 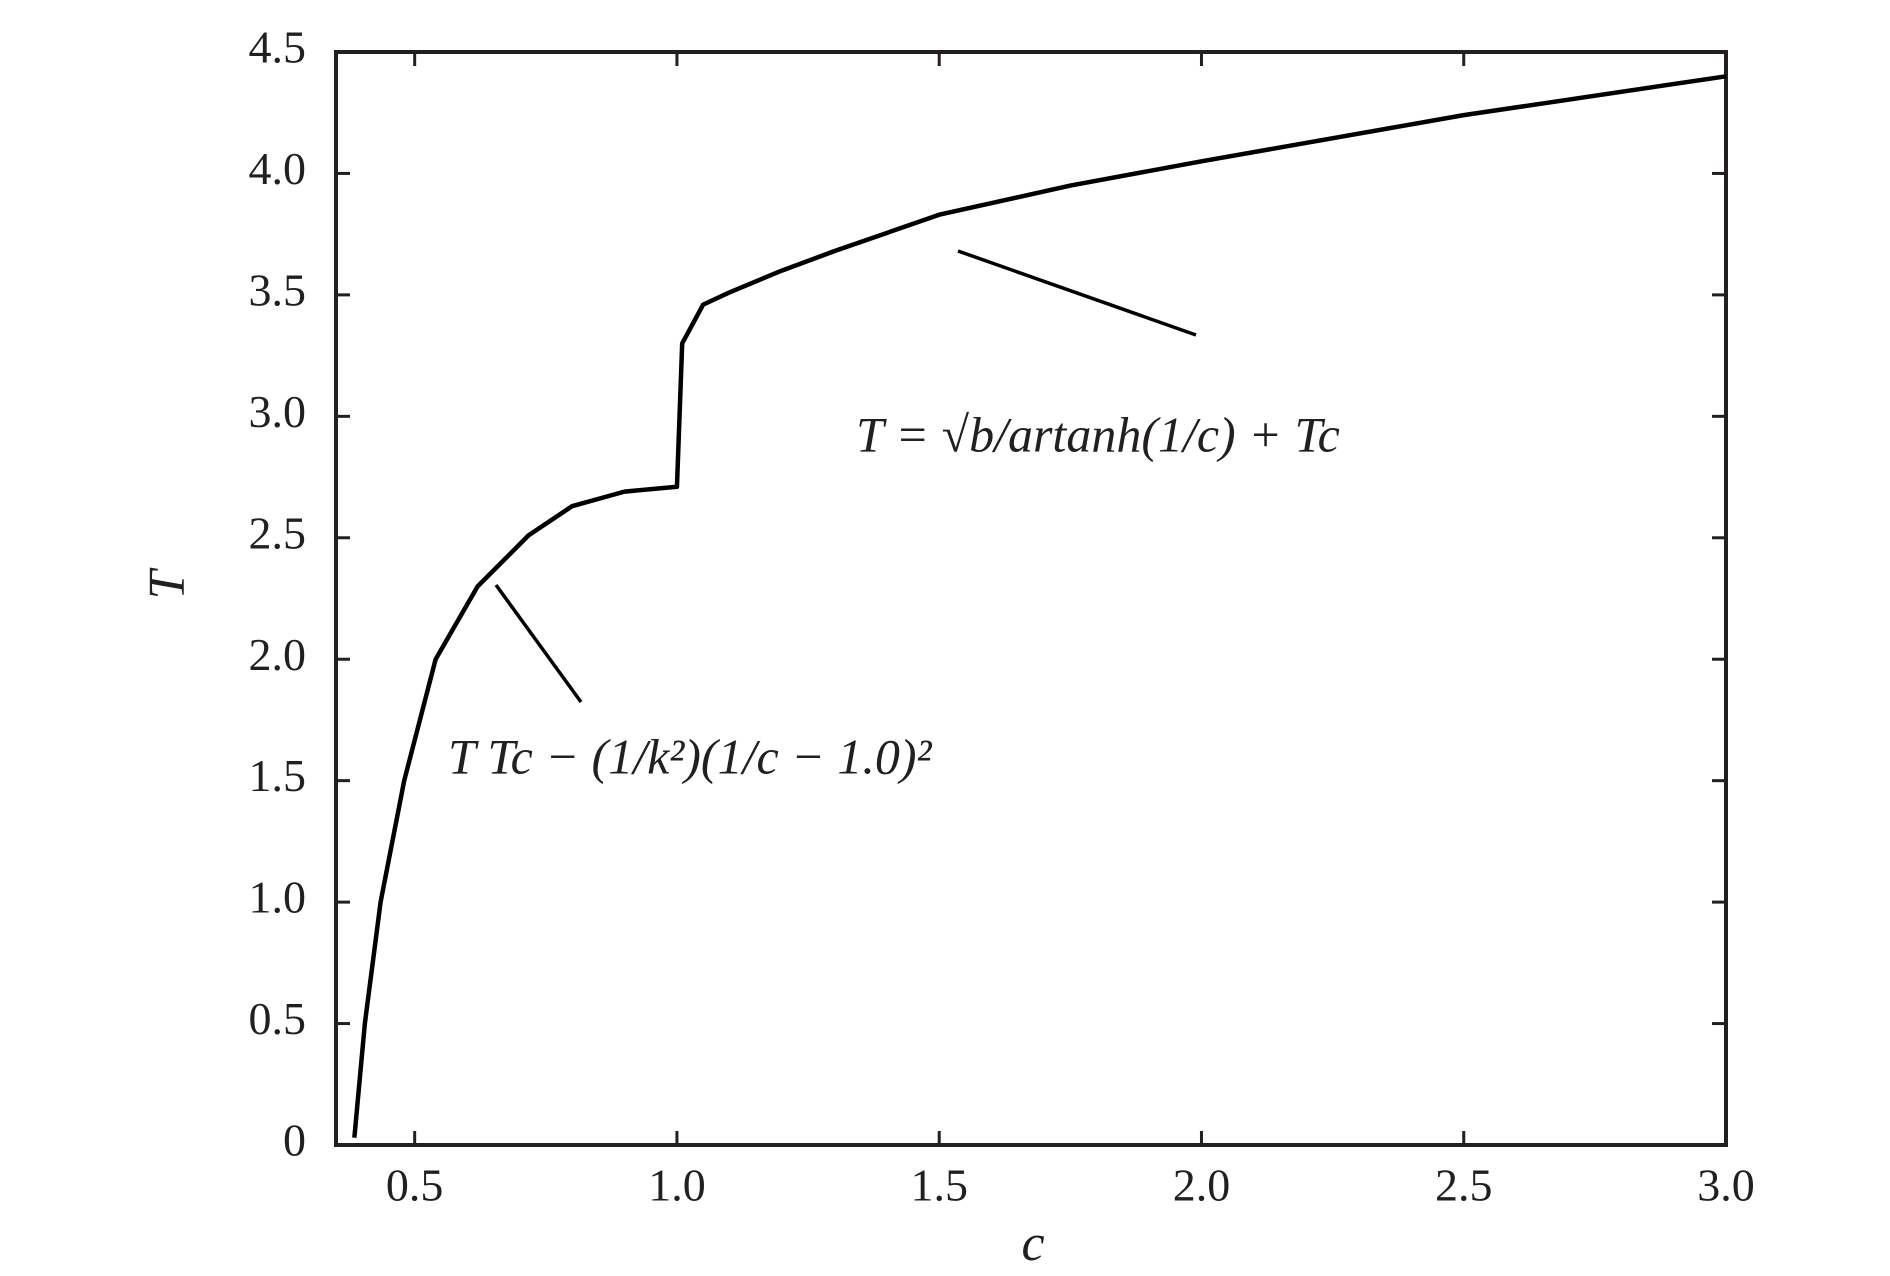 I want to click on x-tick-label: 2.0, so click(x=1202, y=1185).